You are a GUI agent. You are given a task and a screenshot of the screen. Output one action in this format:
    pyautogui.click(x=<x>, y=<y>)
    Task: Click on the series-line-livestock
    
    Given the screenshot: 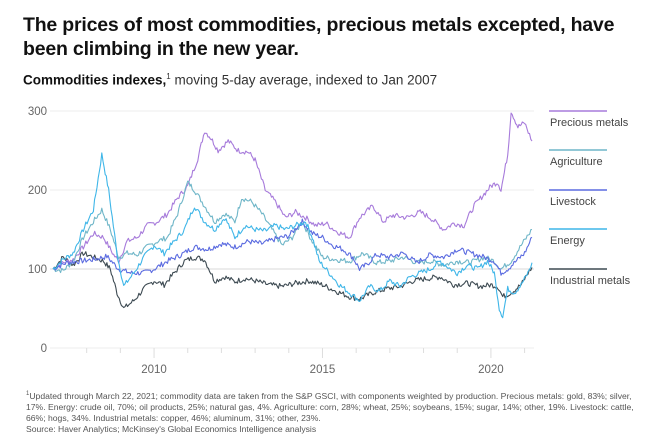 What is the action you would take?
    pyautogui.click(x=292, y=247)
    